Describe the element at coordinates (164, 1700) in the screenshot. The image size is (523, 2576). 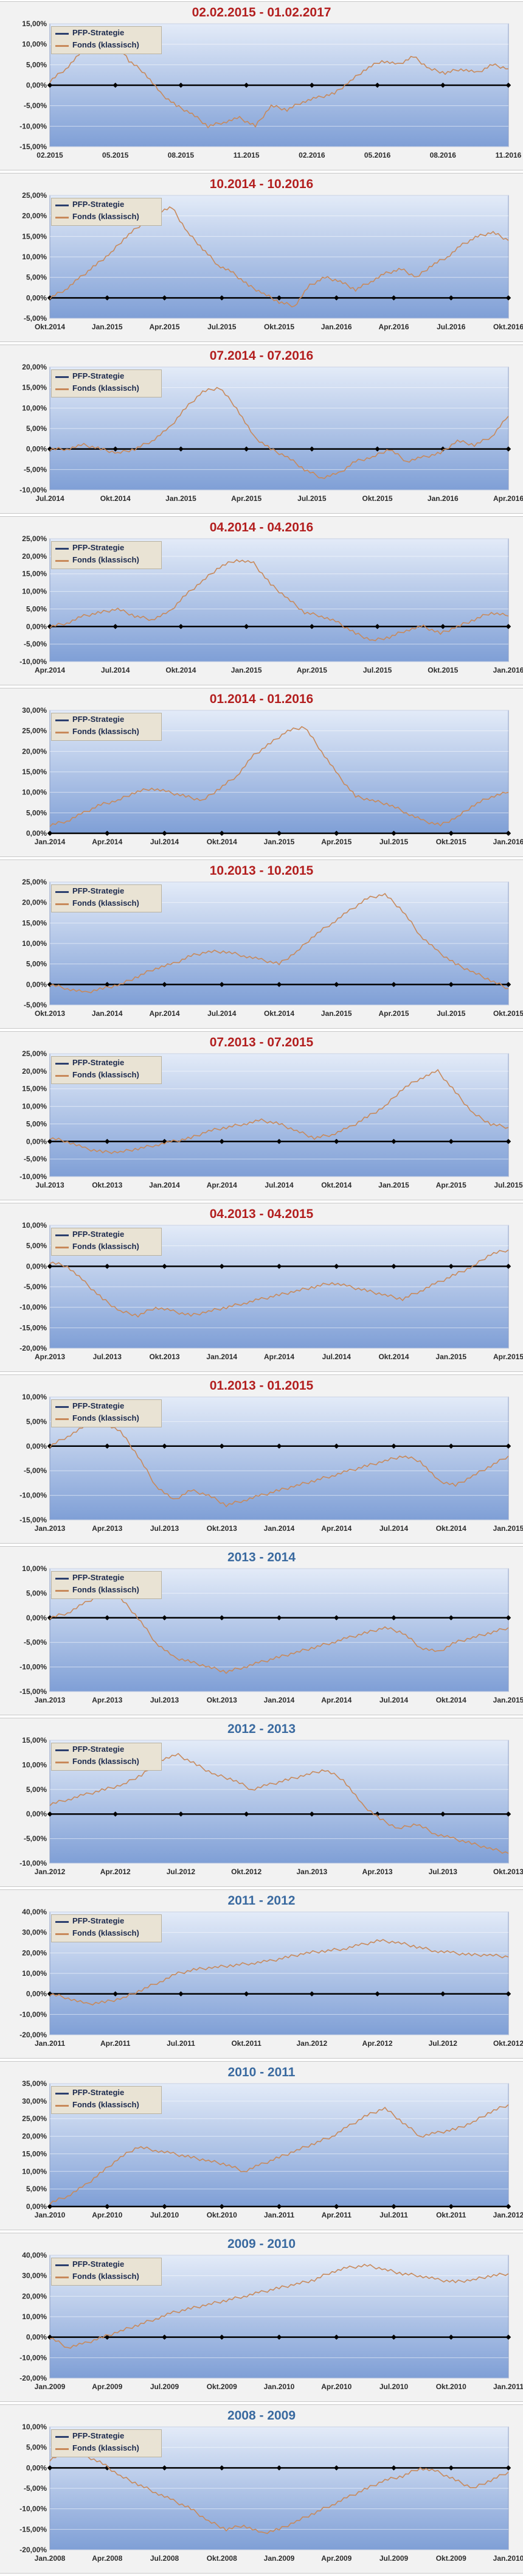
I see `x-tick-label: Jul.2013` at that location.